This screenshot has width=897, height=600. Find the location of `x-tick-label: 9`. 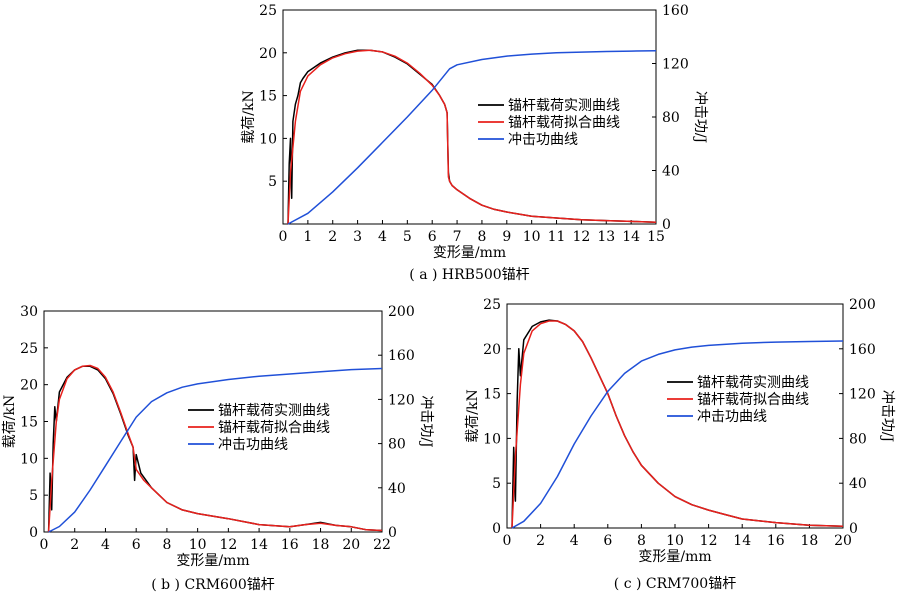

x-tick-label: 9 is located at coordinates (506, 237).